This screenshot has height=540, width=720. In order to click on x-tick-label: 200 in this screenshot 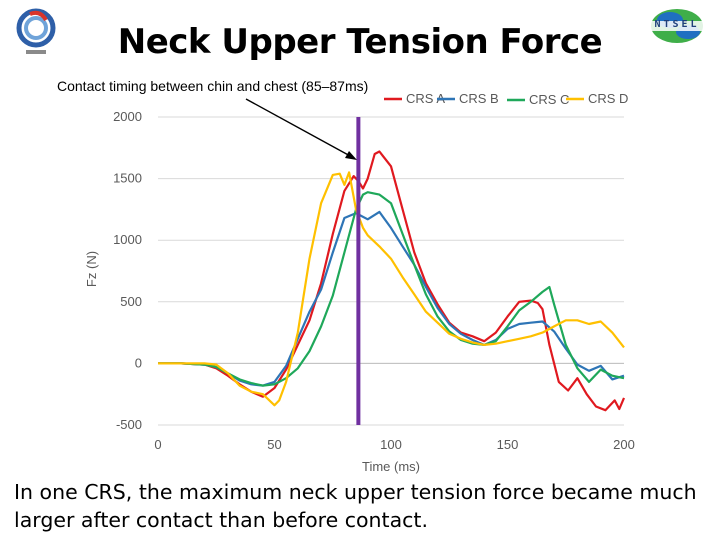, I will do `click(624, 444)`.